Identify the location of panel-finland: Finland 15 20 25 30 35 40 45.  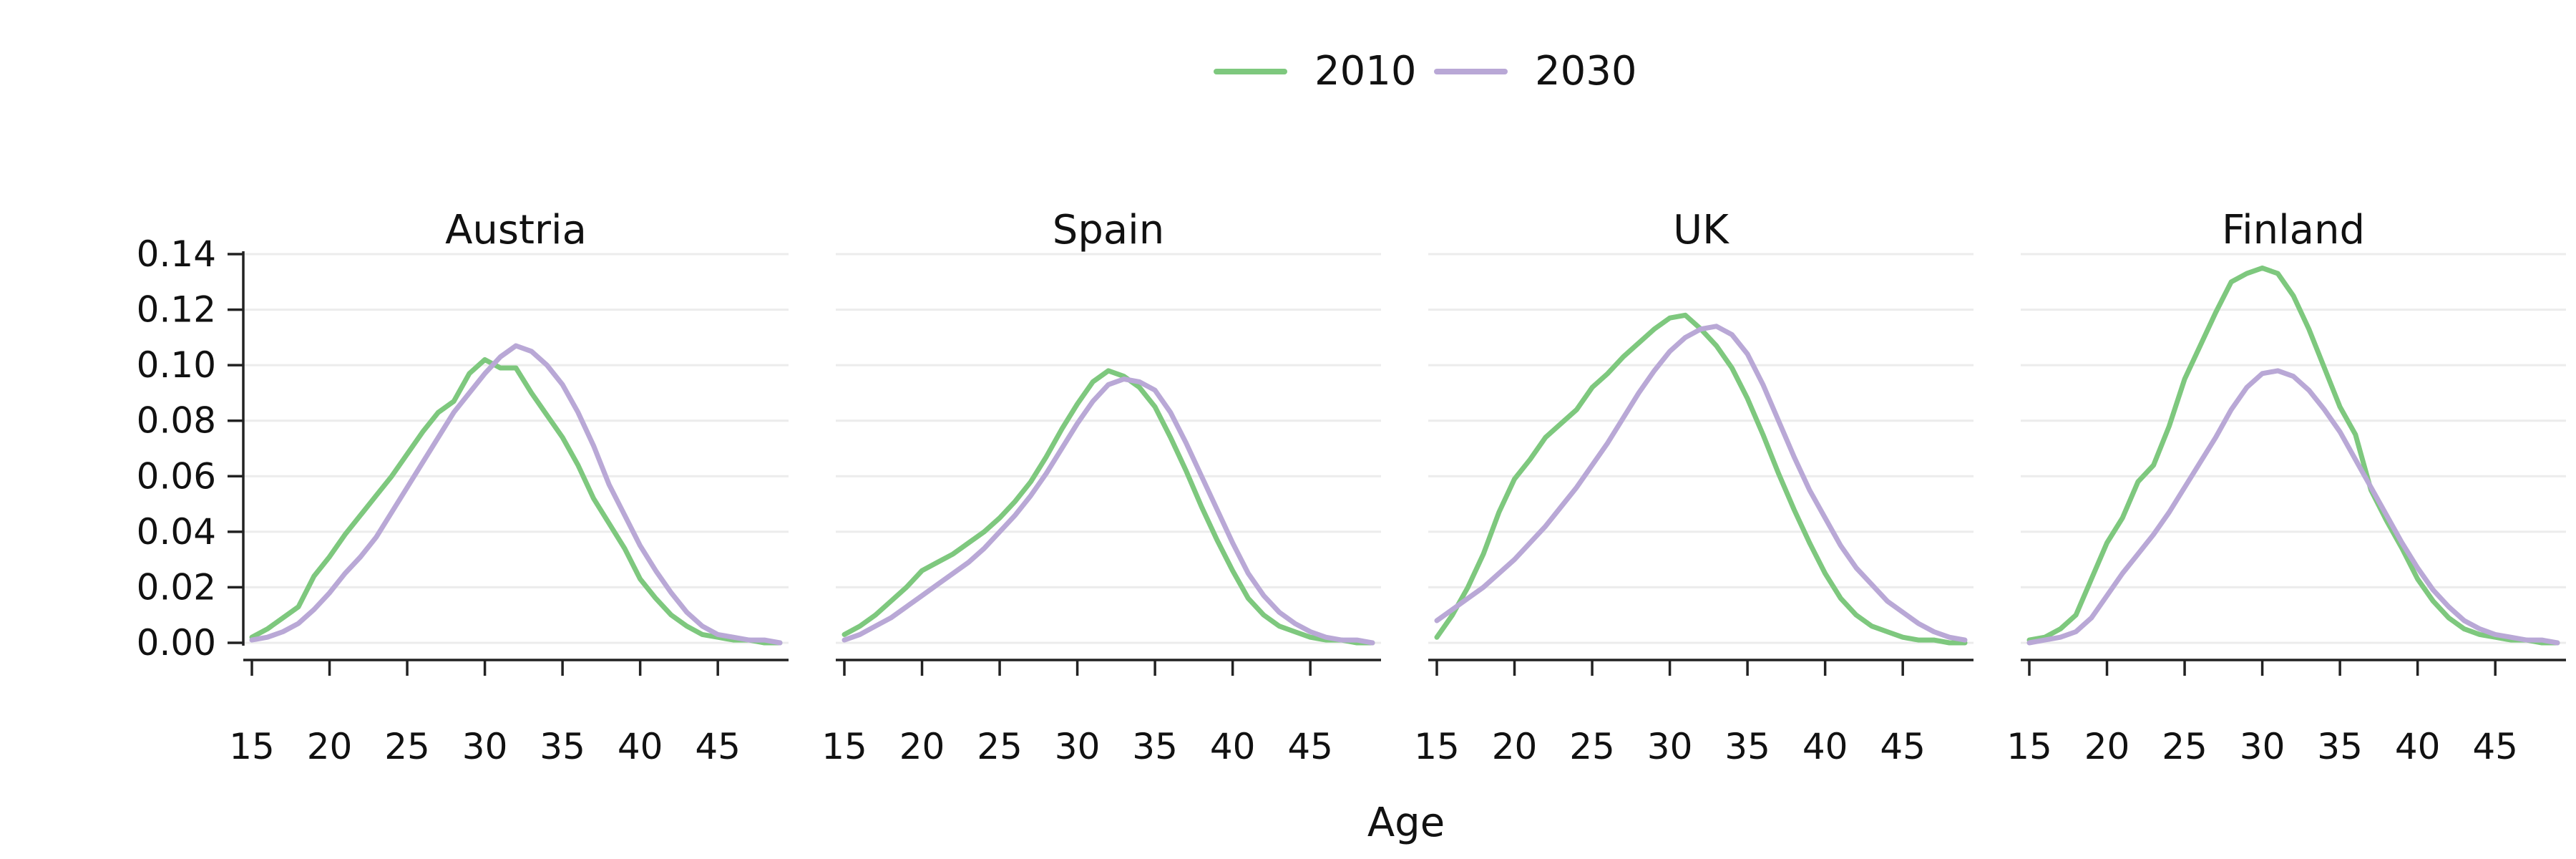
(2286, 487).